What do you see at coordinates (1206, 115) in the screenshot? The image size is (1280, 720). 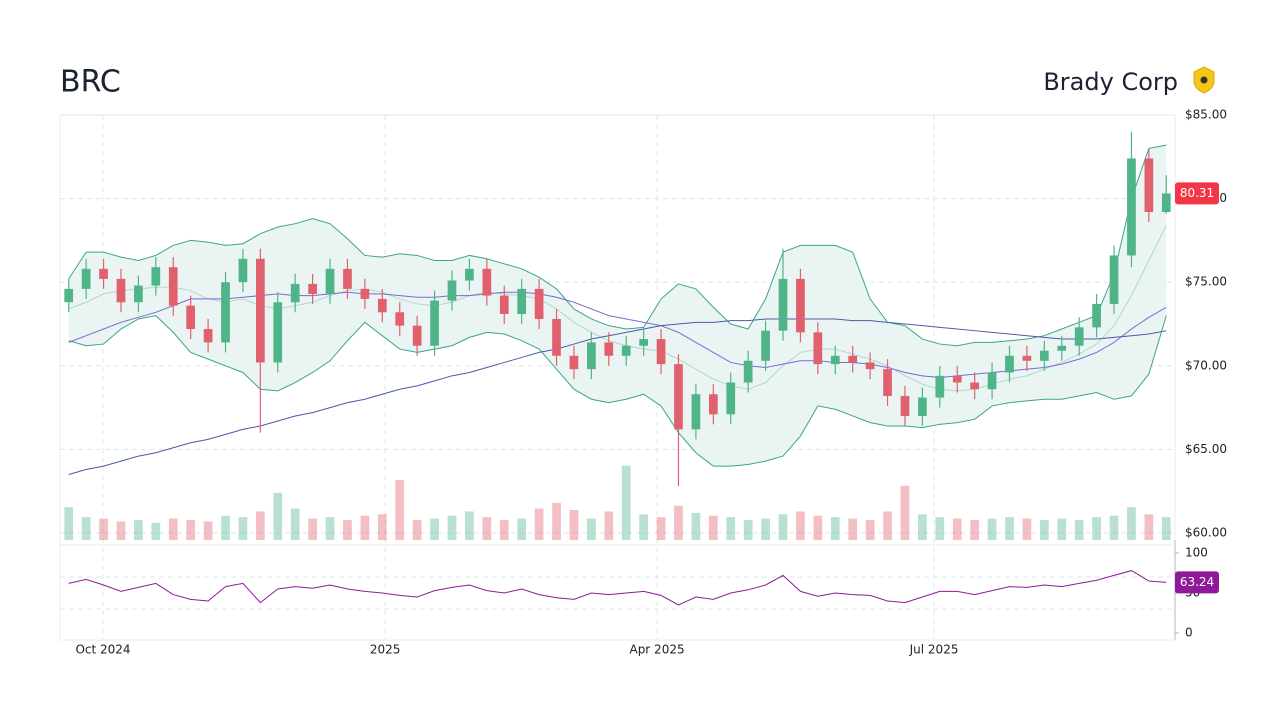 I see `y-tick-label: $85.00` at bounding box center [1206, 115].